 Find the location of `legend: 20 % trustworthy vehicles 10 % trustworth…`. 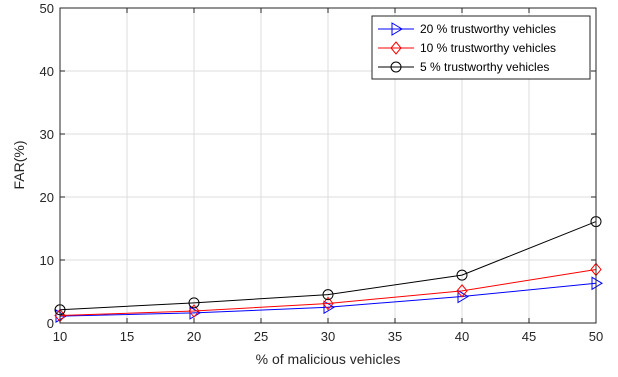

legend: 20 % trustworthy vehicles 10 % trustworth… is located at coordinates (481, 47).